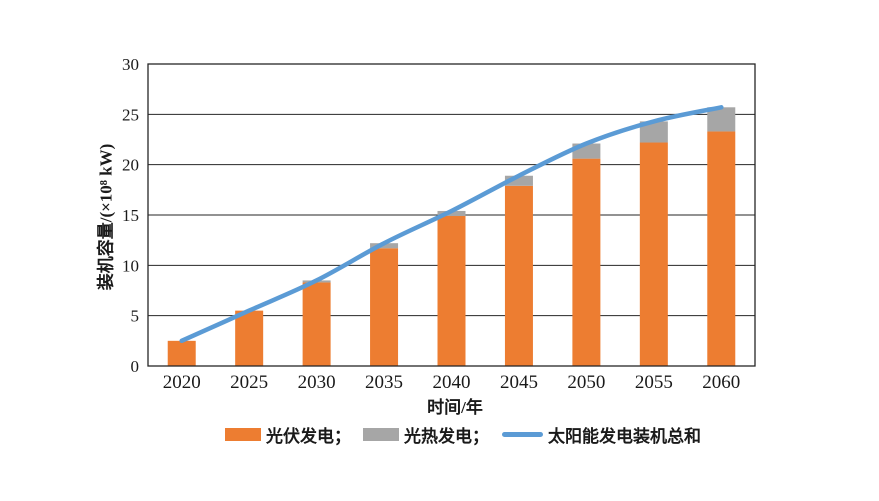 Image resolution: width=879 pixels, height=501 pixels. I want to click on svg-text: 2050, so click(586, 382).